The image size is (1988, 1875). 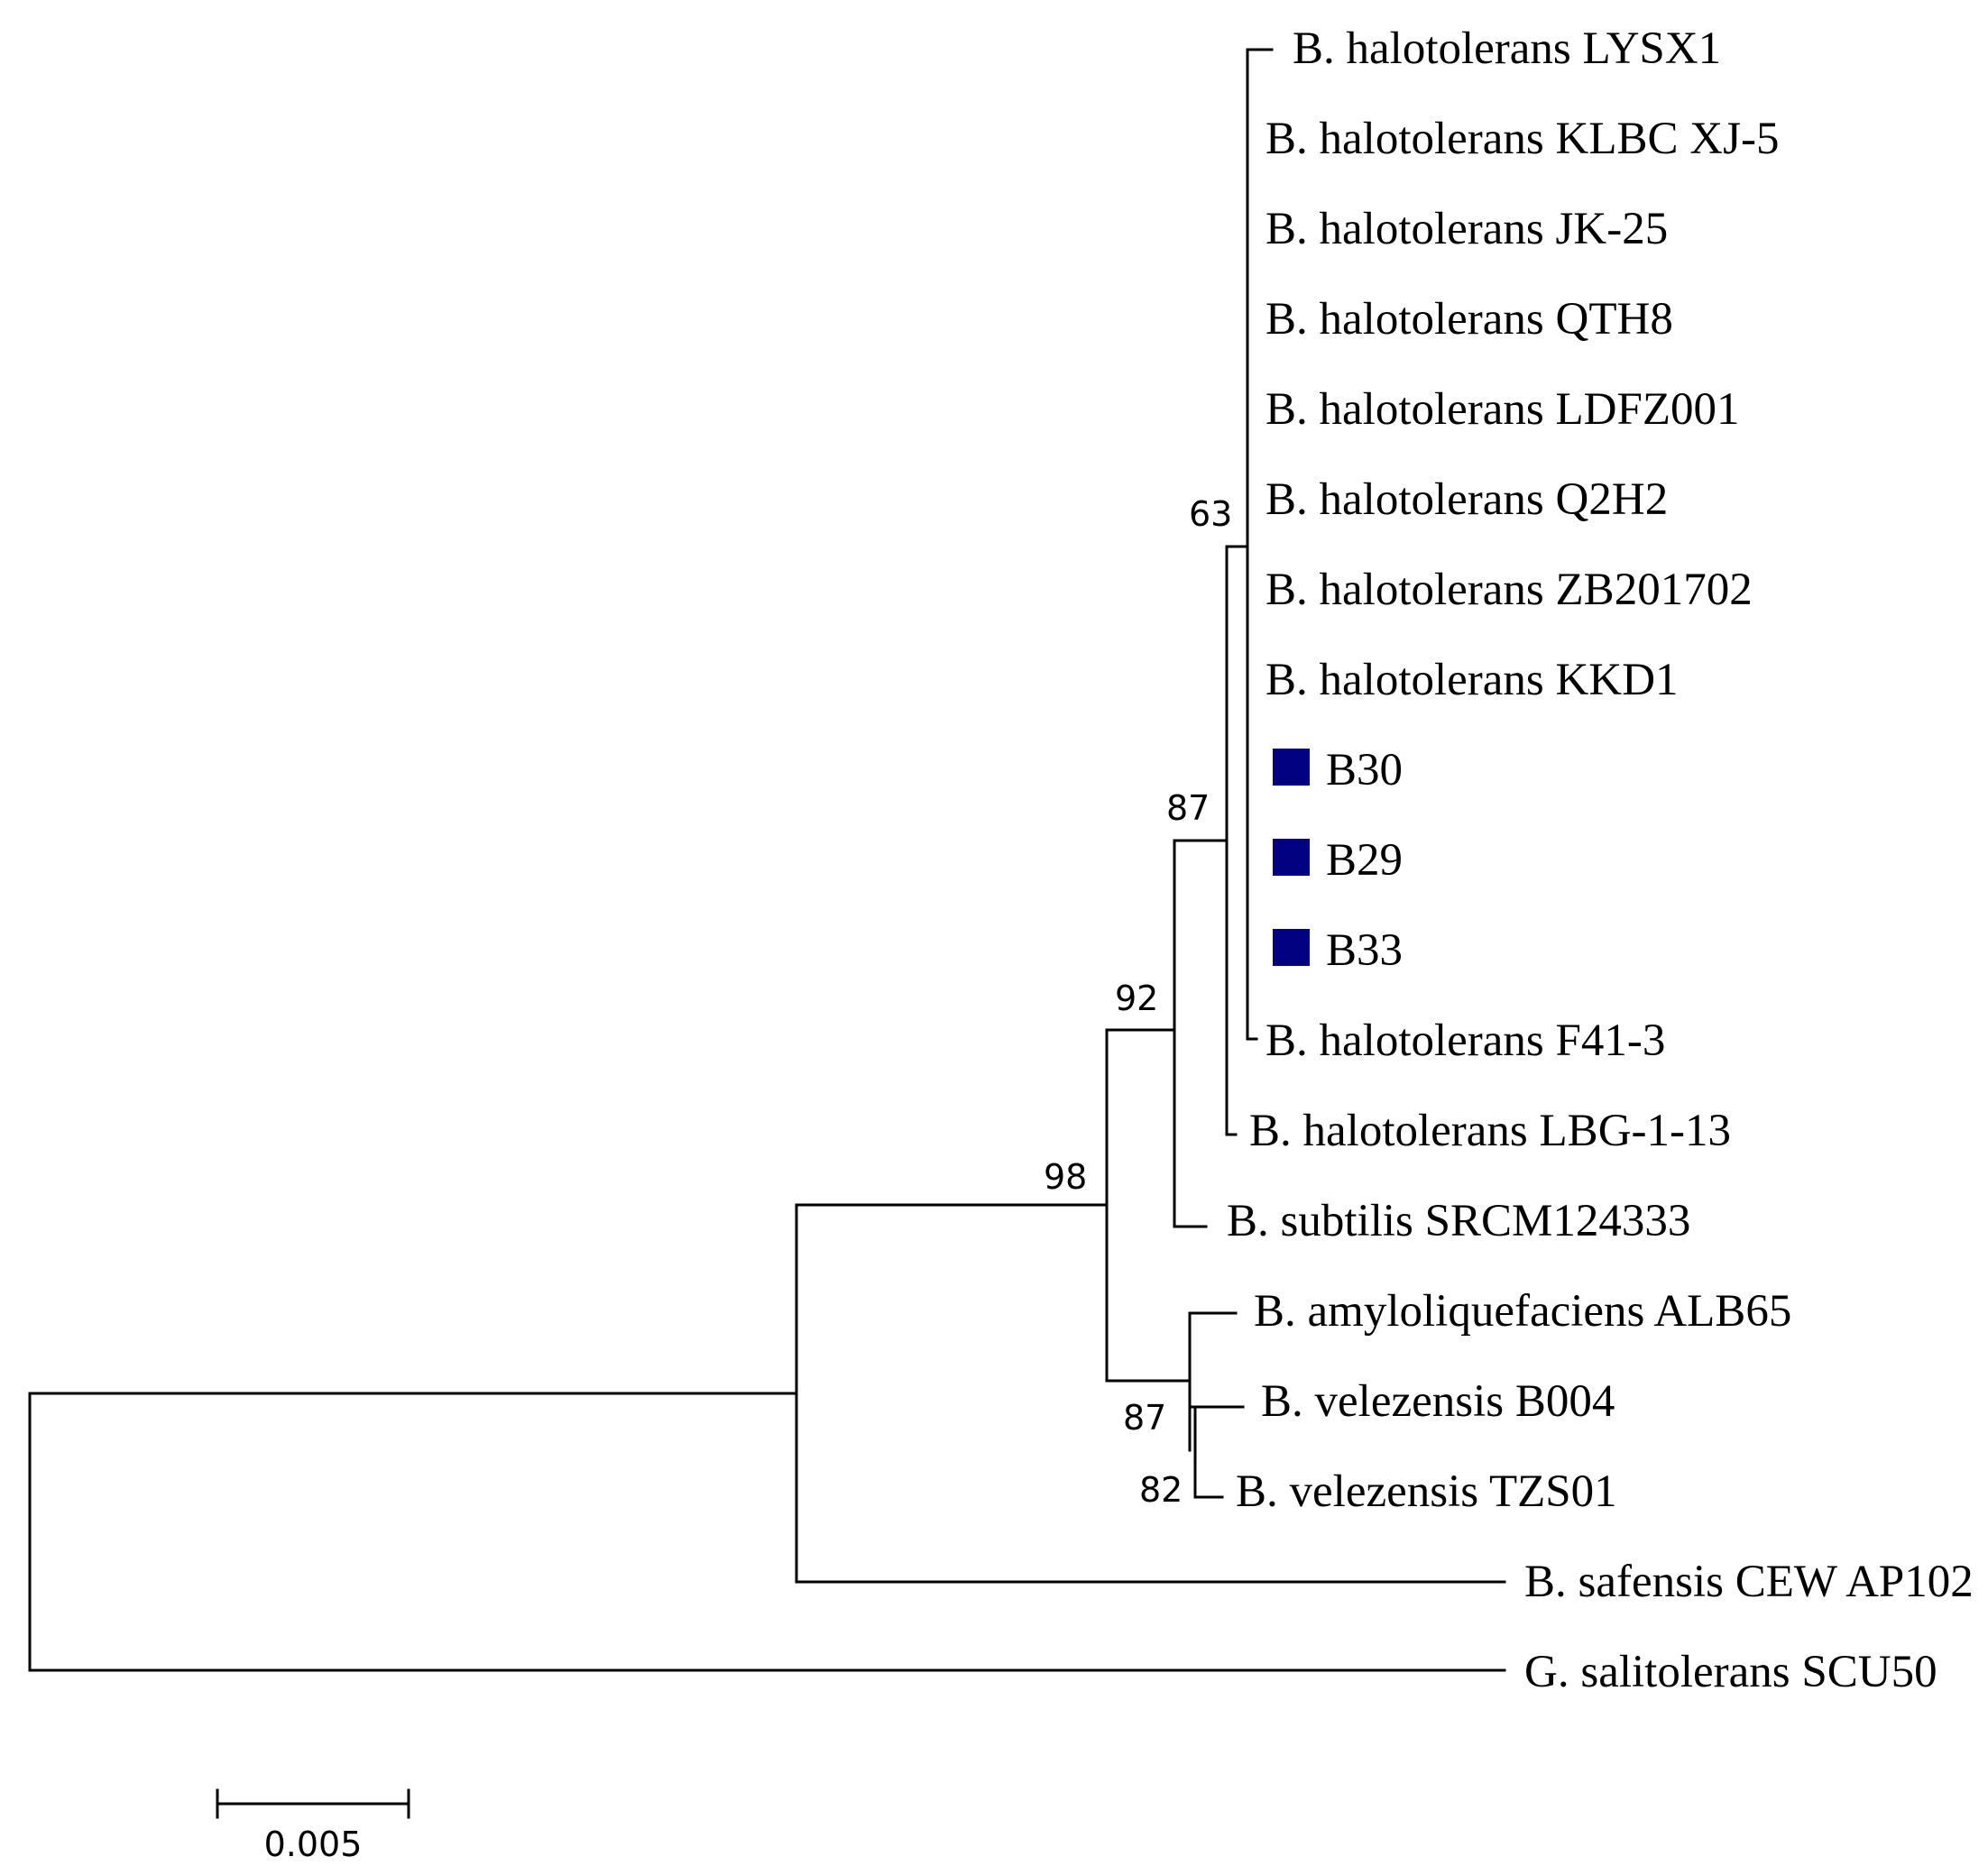 I want to click on scale-bar: 0.005, so click(x=313, y=1826).